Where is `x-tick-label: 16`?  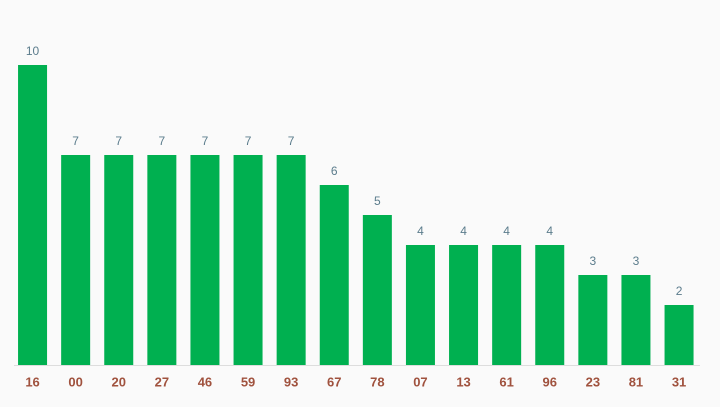 x-tick-label: 16 is located at coordinates (32, 381).